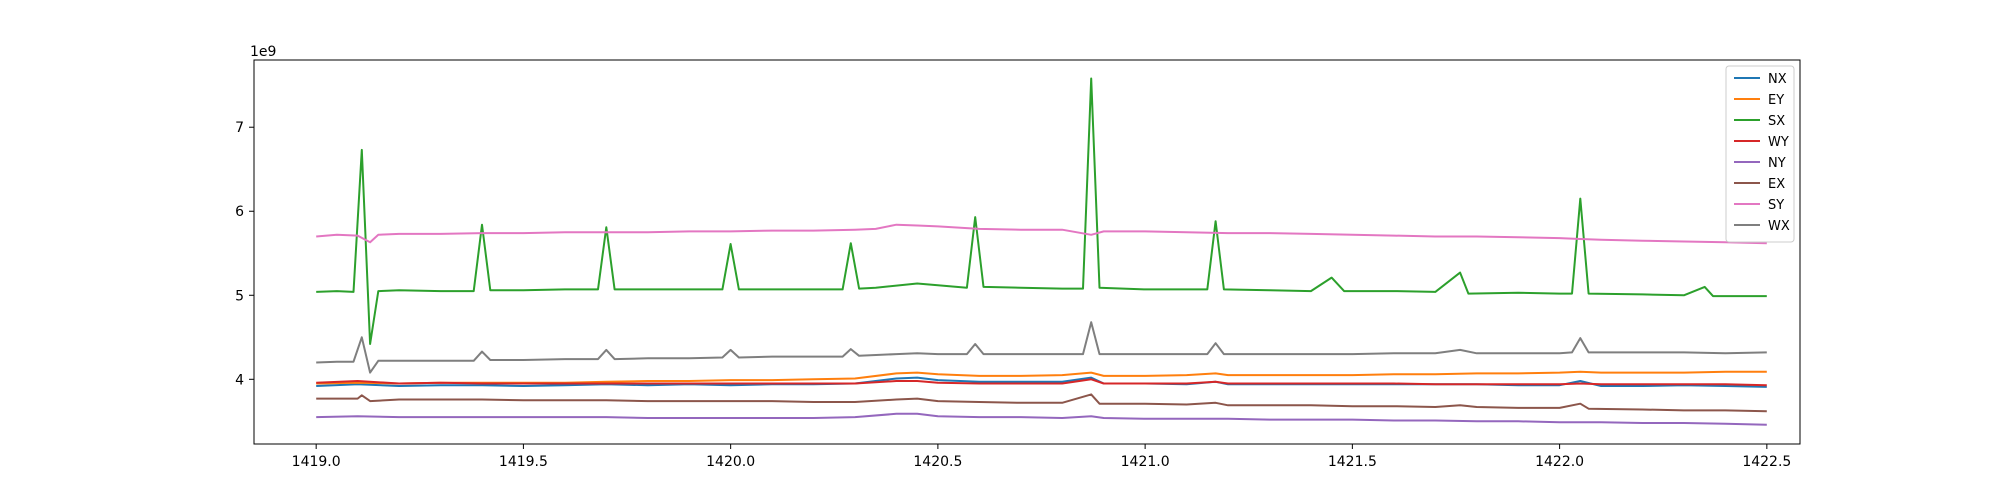 Image resolution: width=2000 pixels, height=500 pixels. What do you see at coordinates (1777, 79) in the screenshot?
I see `legend-label-nx: NX` at bounding box center [1777, 79].